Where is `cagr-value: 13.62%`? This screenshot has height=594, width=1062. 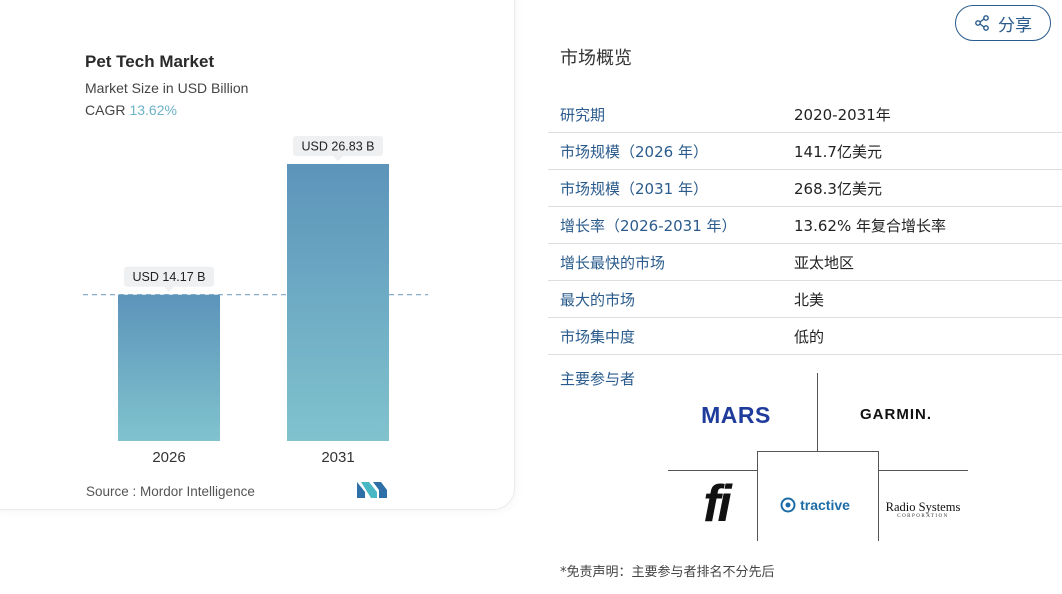 cagr-value: 13.62% is located at coordinates (153, 110).